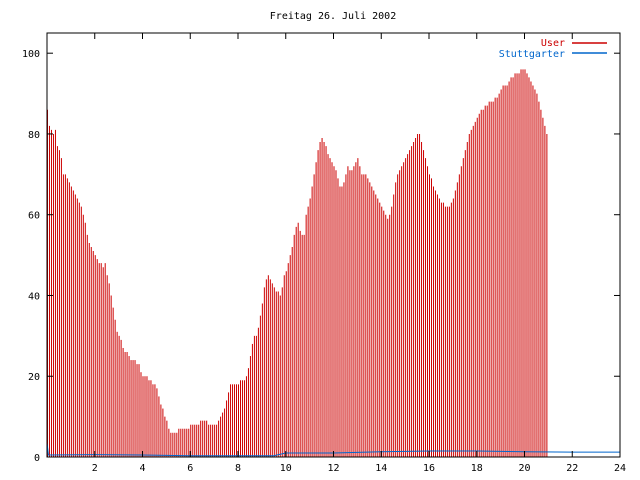 The height and width of the screenshot is (480, 640). Describe the element at coordinates (95, 468) in the screenshot. I see `x-tick-label: 2` at that location.